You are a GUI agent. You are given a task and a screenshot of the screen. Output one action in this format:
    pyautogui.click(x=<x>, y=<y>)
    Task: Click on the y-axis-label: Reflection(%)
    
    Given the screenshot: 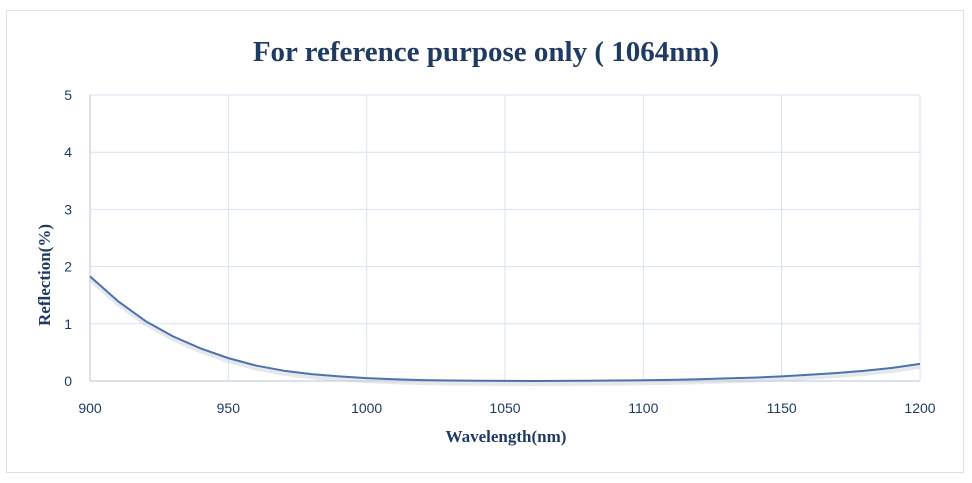 What is the action you would take?
    pyautogui.click(x=44, y=275)
    